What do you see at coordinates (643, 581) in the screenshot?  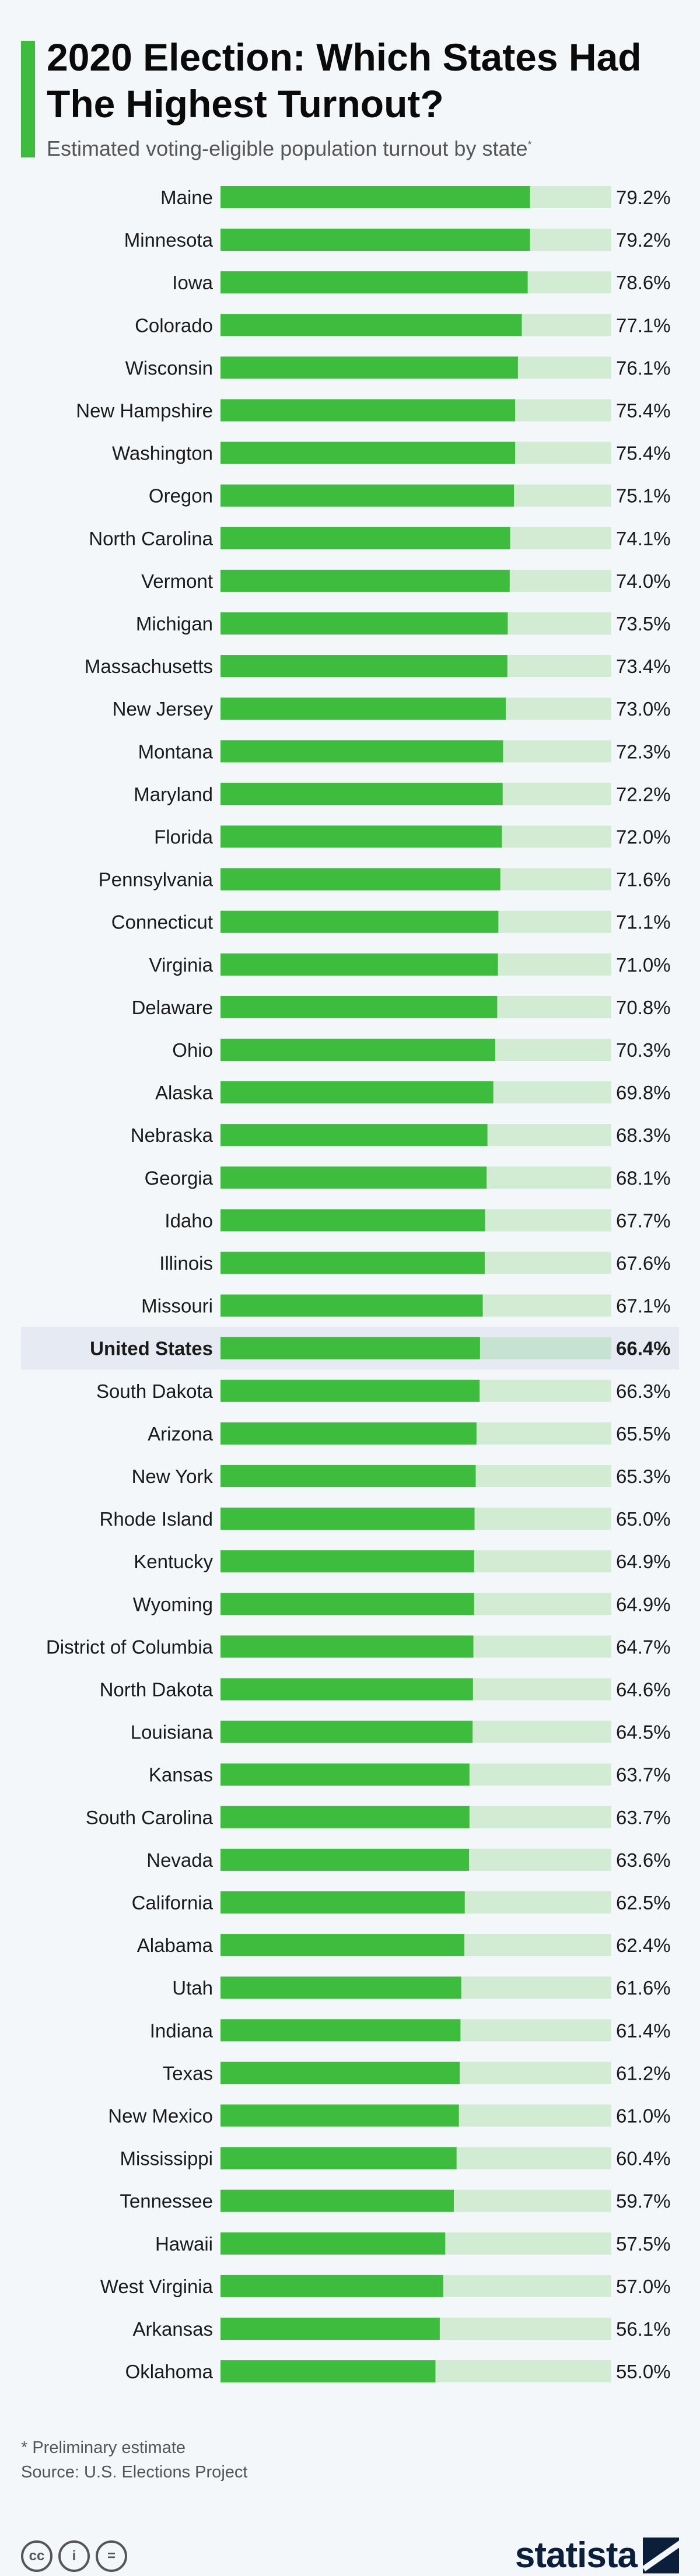 I see `value-label: 74.0%` at bounding box center [643, 581].